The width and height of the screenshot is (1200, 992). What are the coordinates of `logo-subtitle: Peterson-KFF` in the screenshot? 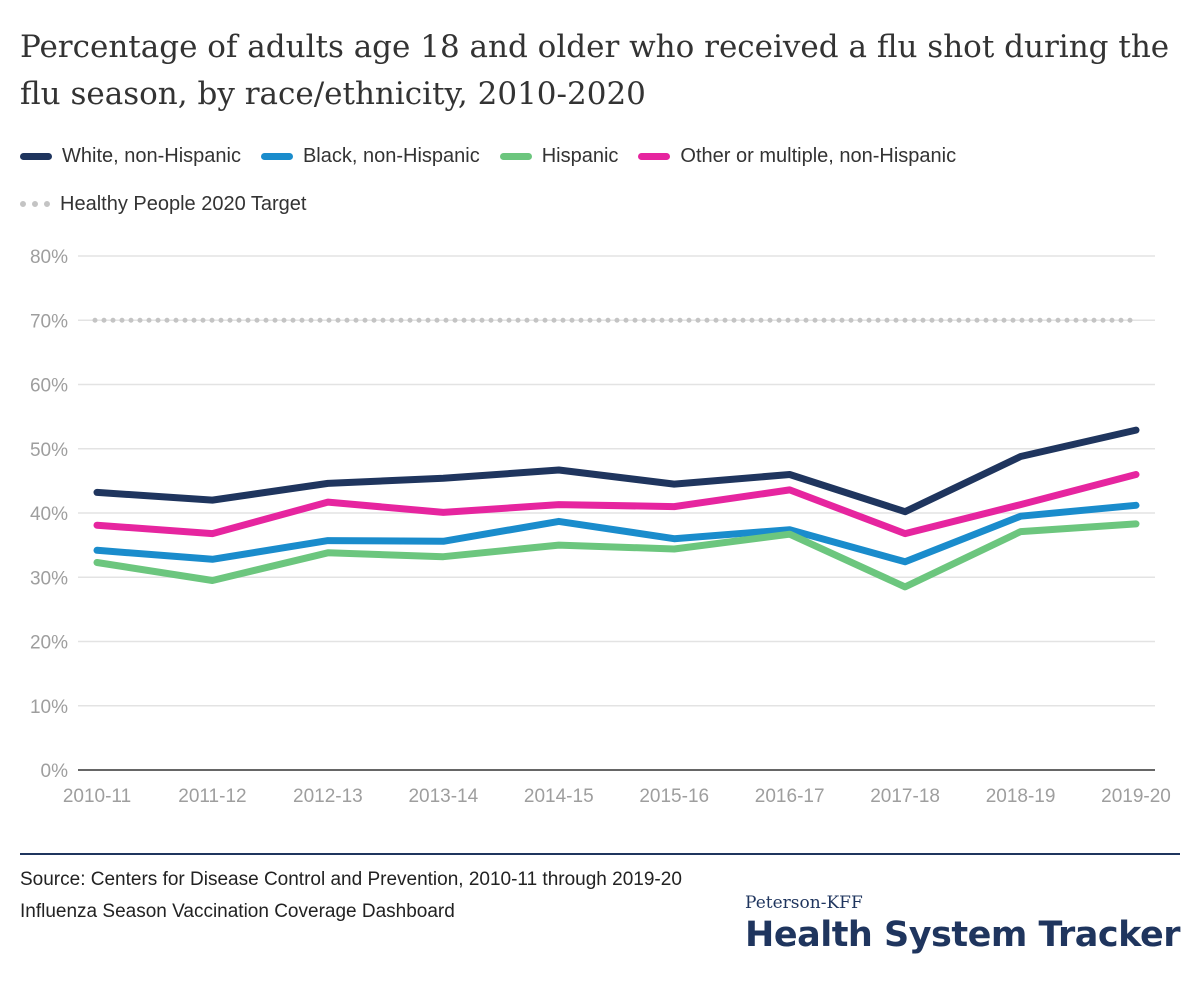 It's located at (804, 903).